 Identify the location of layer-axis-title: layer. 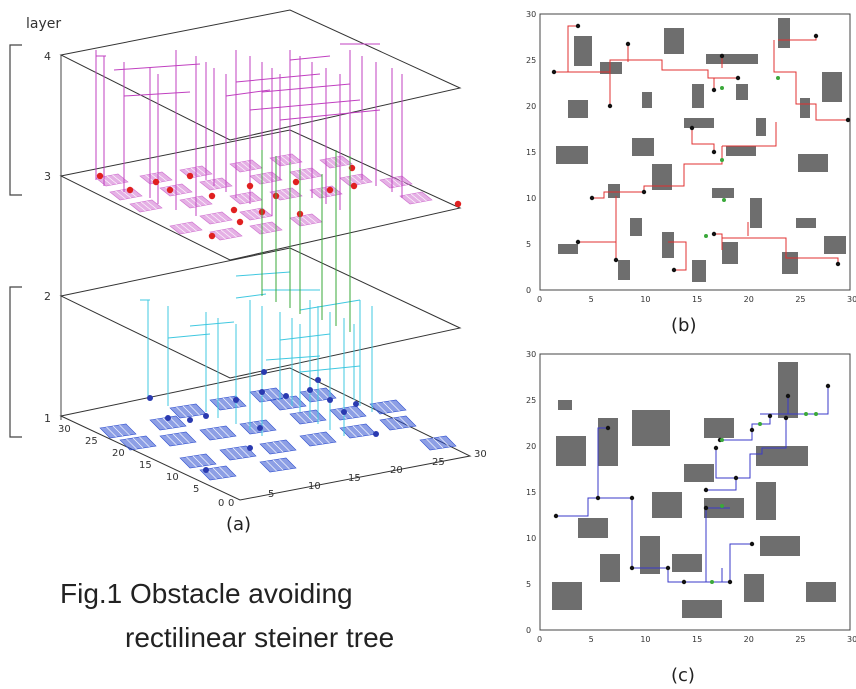
(43, 24).